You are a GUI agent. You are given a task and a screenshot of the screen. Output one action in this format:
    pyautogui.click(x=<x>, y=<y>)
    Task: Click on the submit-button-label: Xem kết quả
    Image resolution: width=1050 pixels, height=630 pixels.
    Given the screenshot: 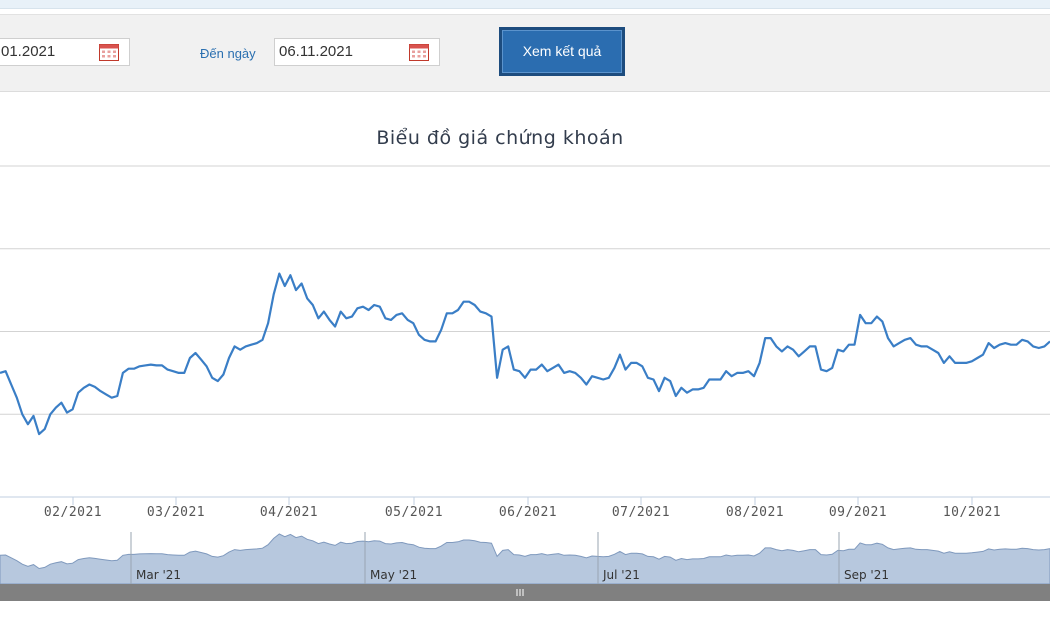 What is the action you would take?
    pyautogui.click(x=562, y=51)
    